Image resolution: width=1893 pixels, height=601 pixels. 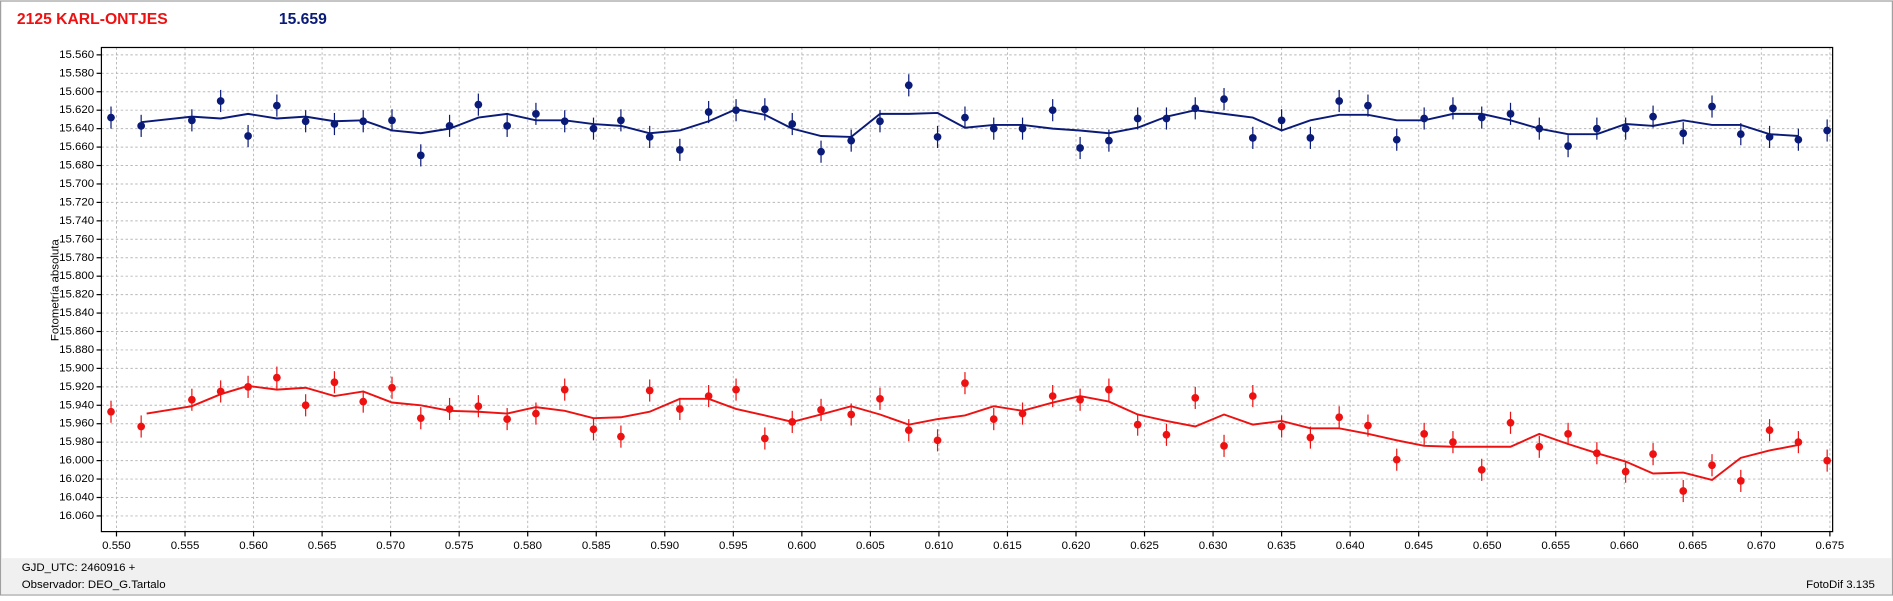 What do you see at coordinates (870, 546) in the screenshot?
I see `x-tick-label: 0.605` at bounding box center [870, 546].